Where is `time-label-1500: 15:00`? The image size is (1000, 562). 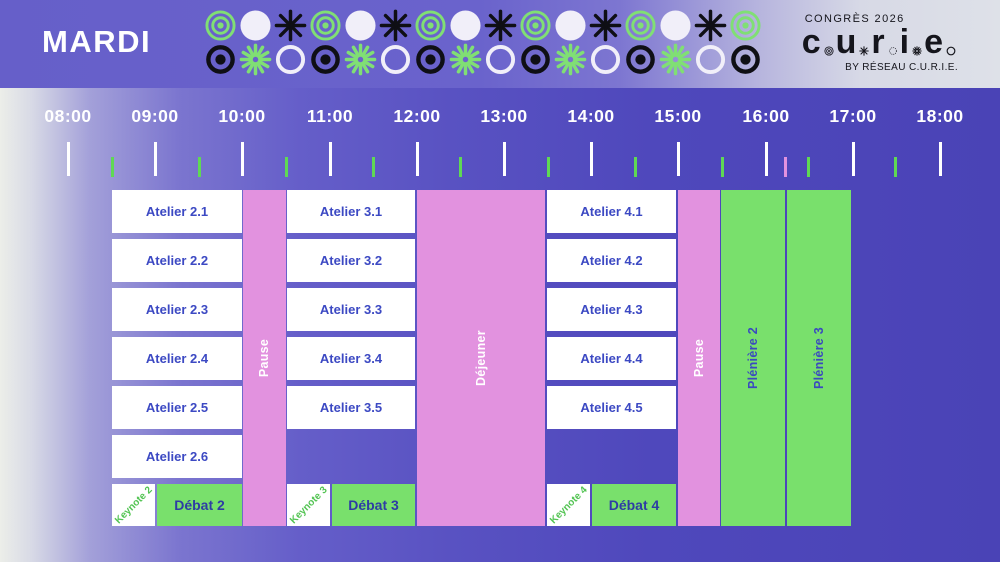
time-label-1500: 15:00 is located at coordinates (678, 116).